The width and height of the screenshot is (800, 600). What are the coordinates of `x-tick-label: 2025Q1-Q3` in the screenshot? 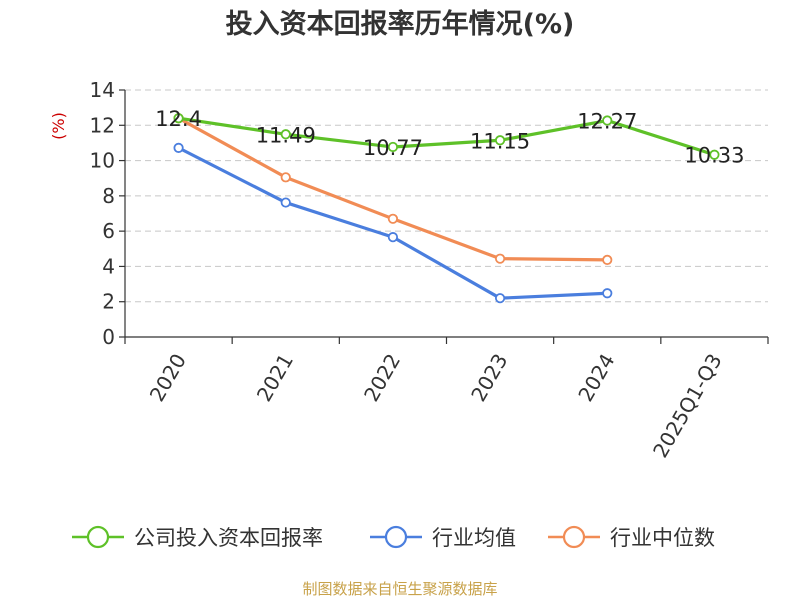 It's located at (687, 406).